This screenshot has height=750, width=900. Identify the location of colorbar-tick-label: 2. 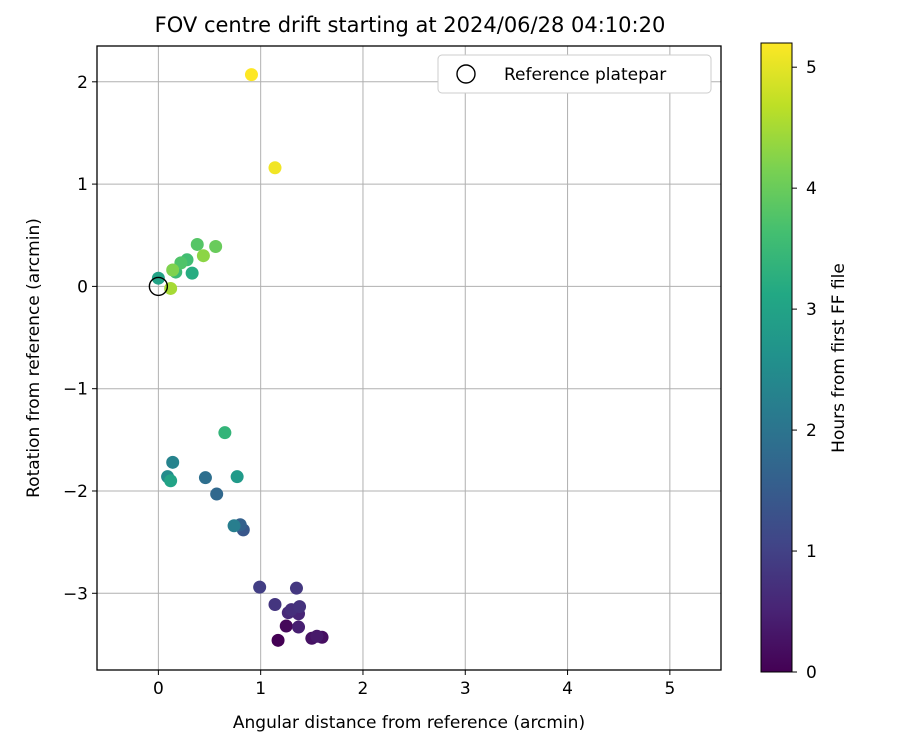
(811, 431).